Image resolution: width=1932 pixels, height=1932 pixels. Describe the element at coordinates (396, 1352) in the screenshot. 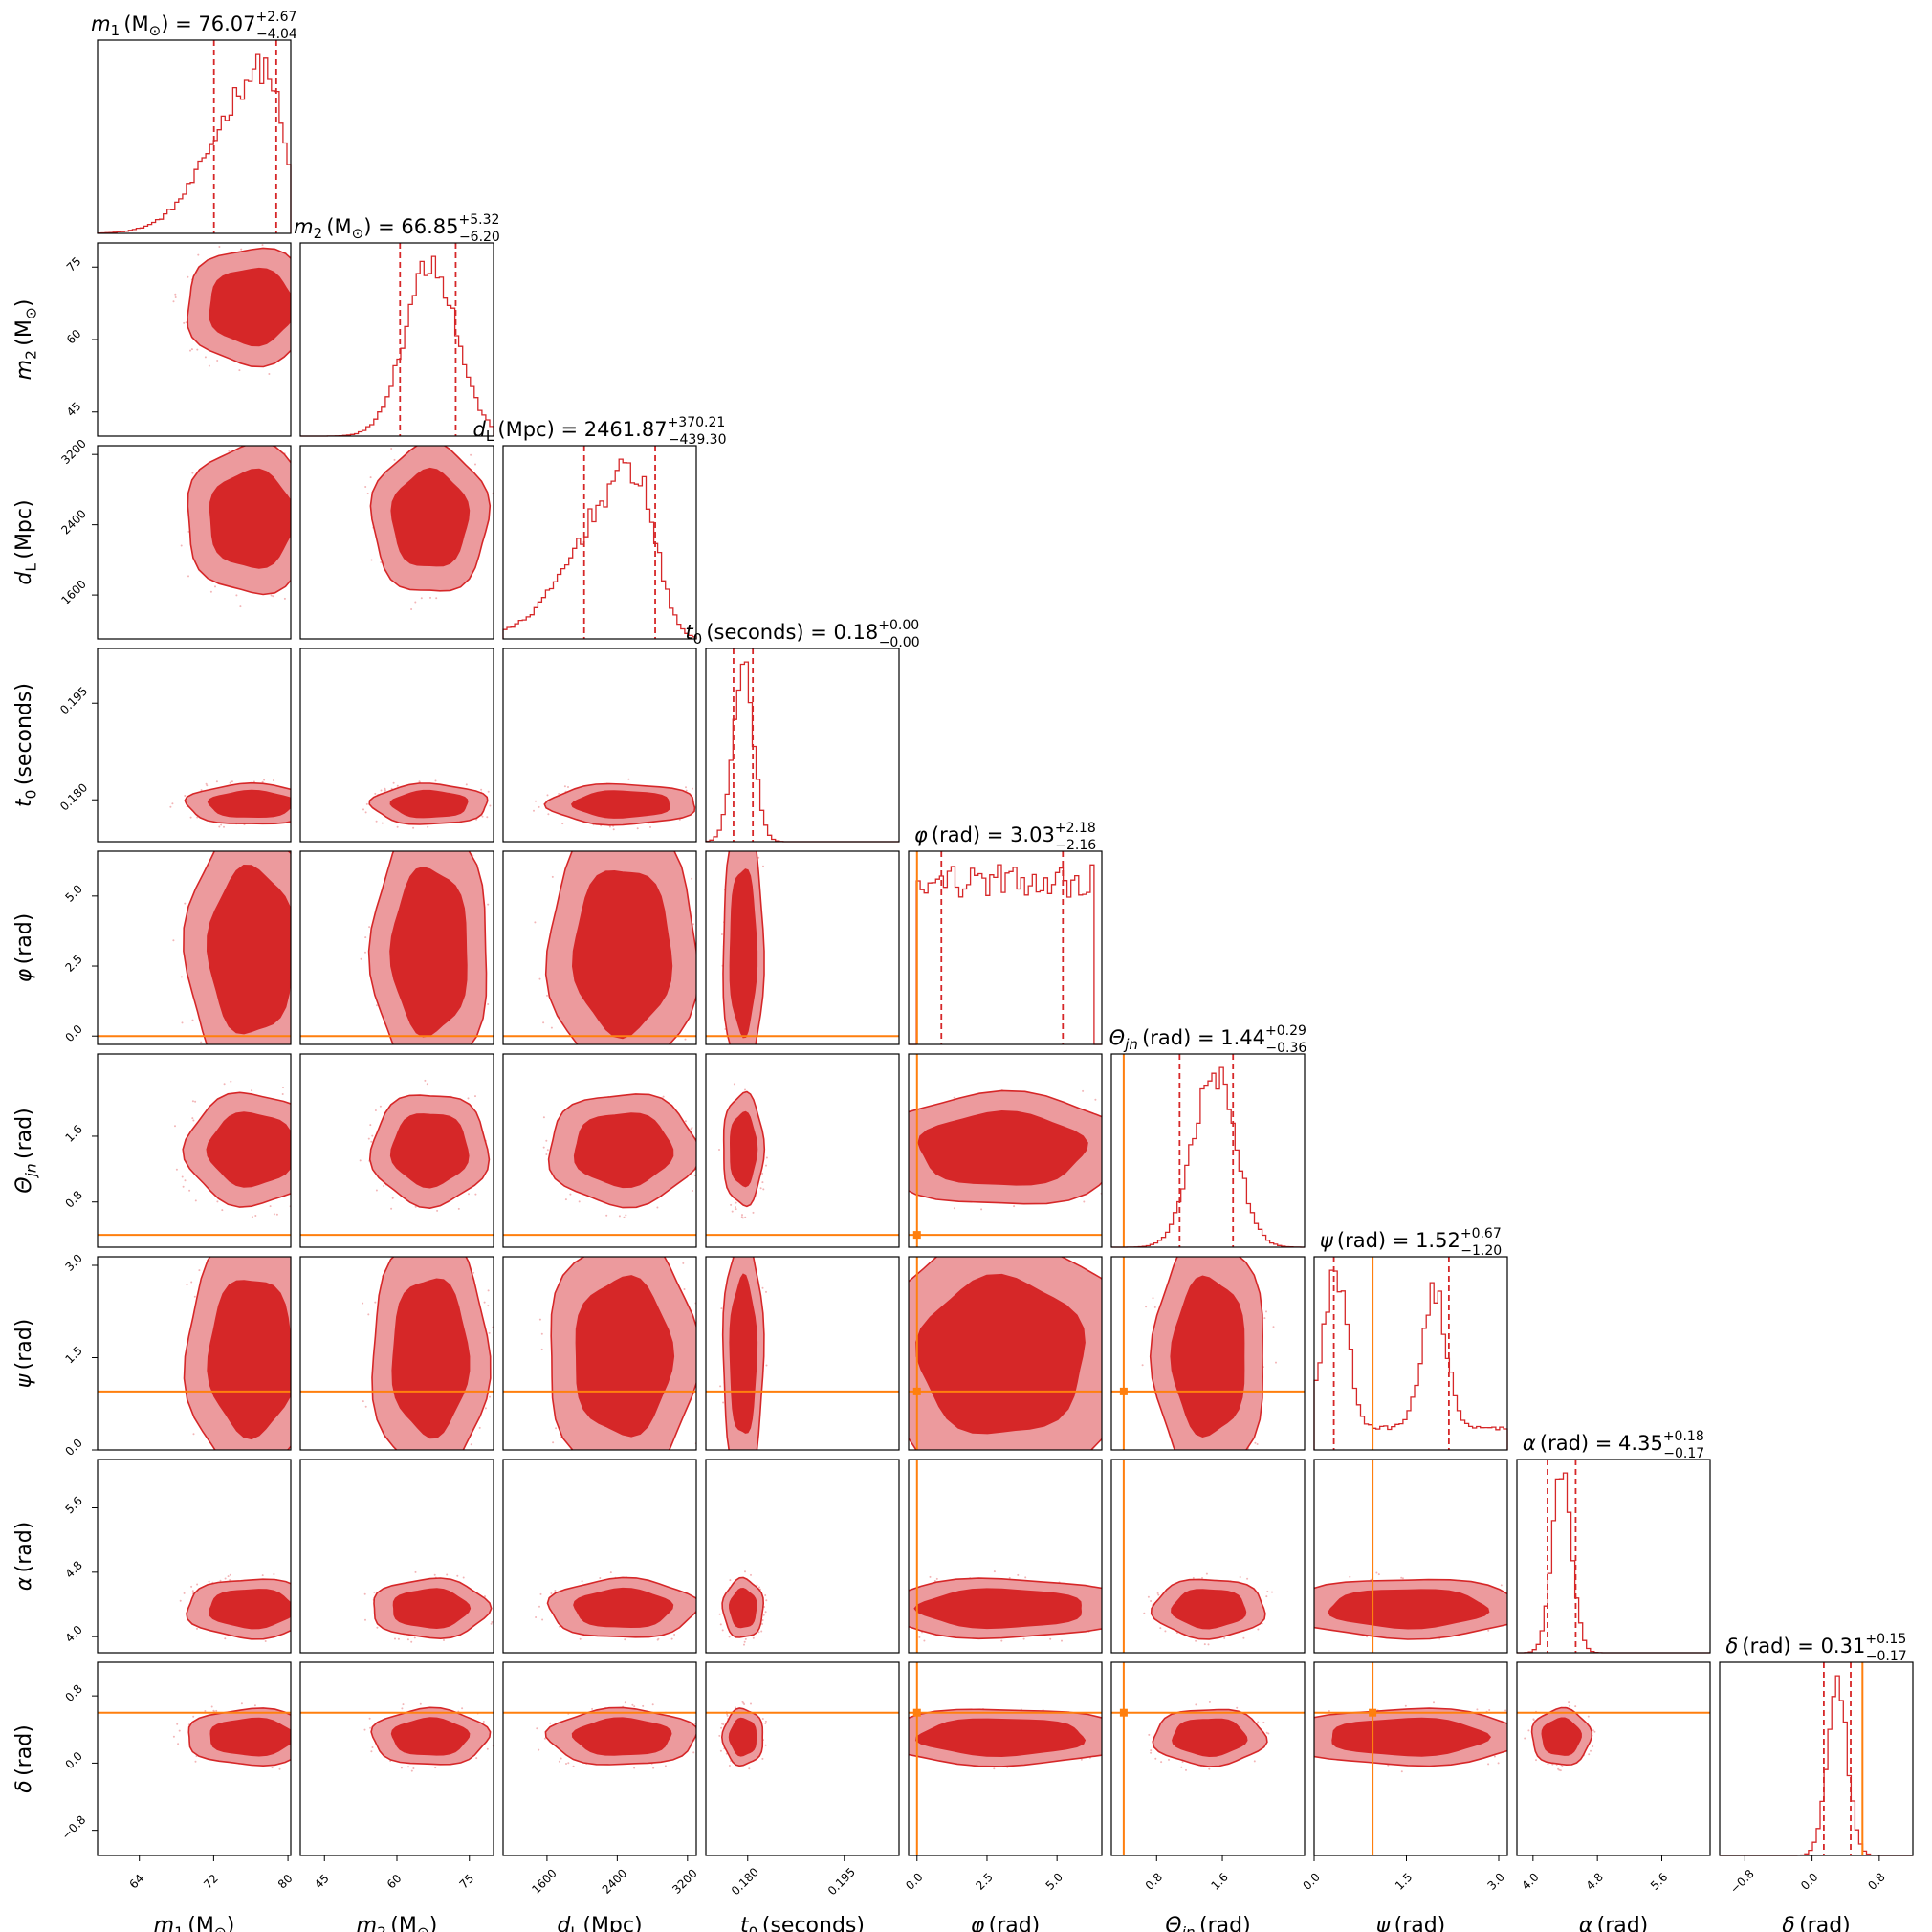

I see `contour-panel-m2-psi` at that location.